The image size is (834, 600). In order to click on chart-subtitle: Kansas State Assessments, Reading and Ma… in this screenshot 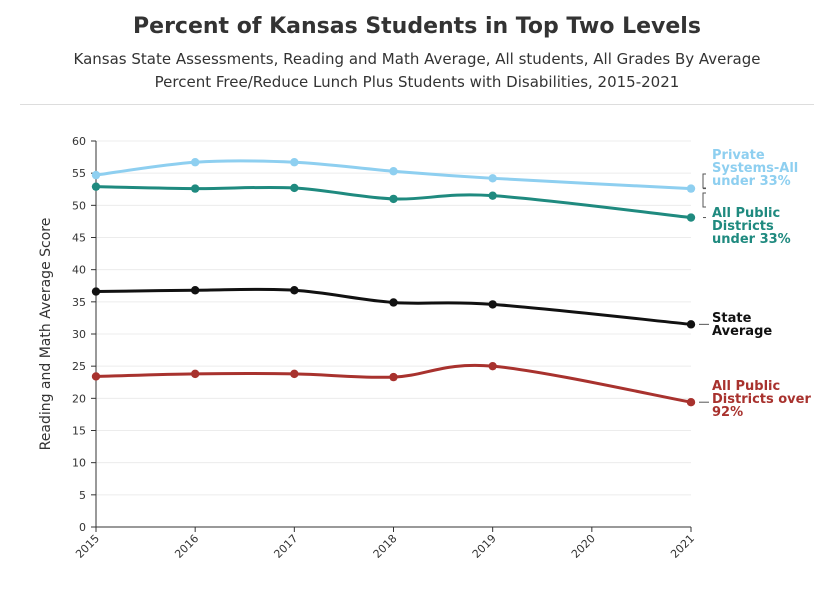, I will do `click(417, 71)`.